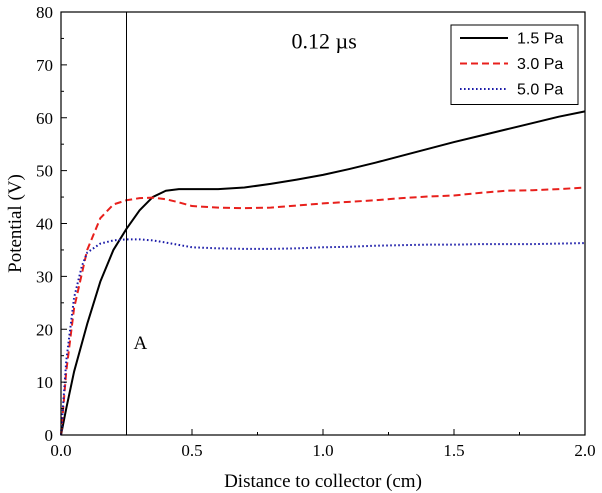  I want to click on x-tick-label: 0.0, so click(60, 450).